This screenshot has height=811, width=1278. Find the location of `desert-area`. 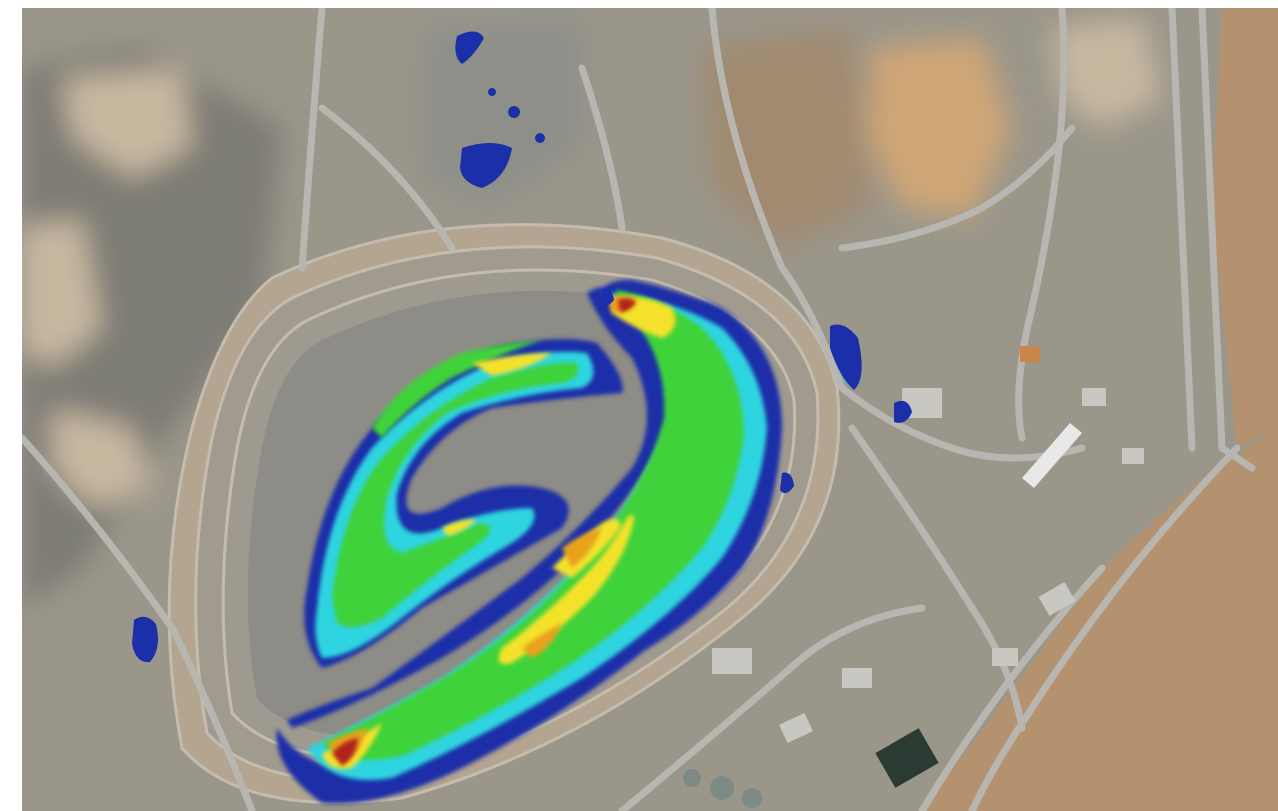

desert-area is located at coordinates (1100, 619).